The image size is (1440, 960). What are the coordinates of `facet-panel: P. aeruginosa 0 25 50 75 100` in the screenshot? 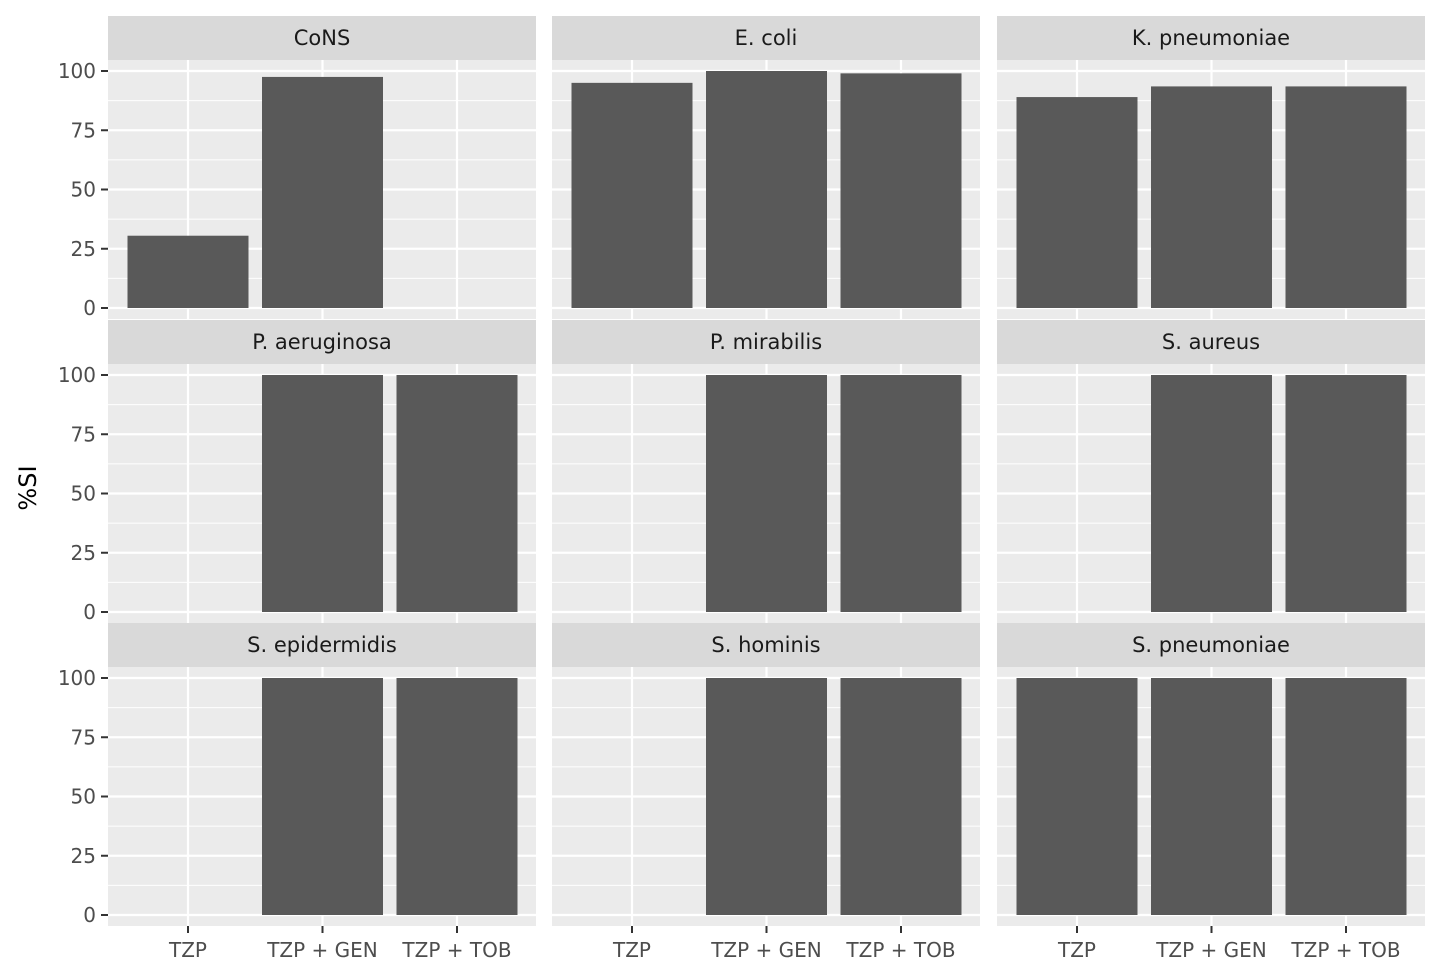 It's located at (297, 472).